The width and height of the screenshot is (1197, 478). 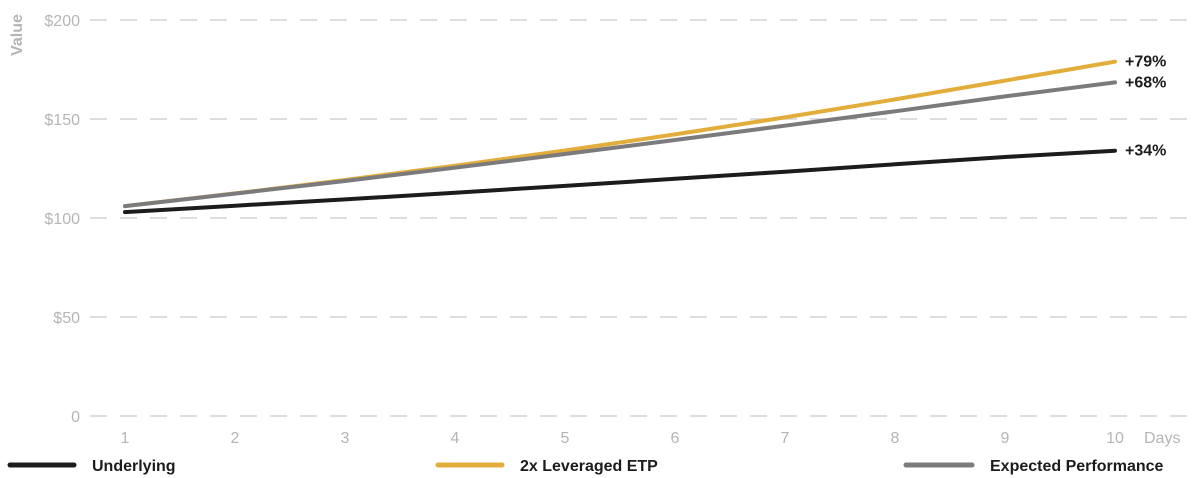 What do you see at coordinates (1145, 82) in the screenshot?
I see `end-label: +68%` at bounding box center [1145, 82].